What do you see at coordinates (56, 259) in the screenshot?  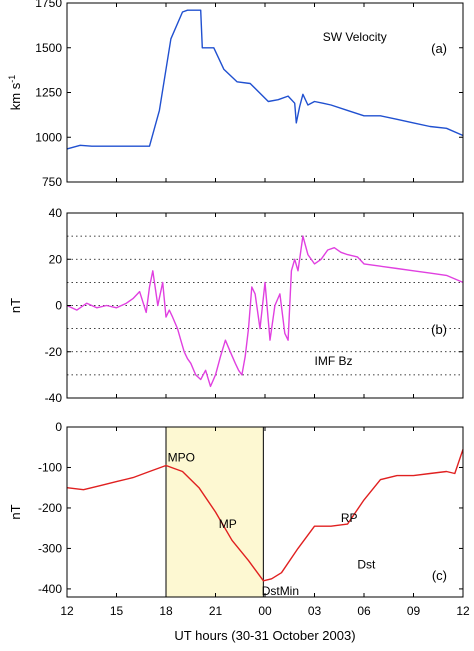 I see `y-tick-label: 20` at bounding box center [56, 259].